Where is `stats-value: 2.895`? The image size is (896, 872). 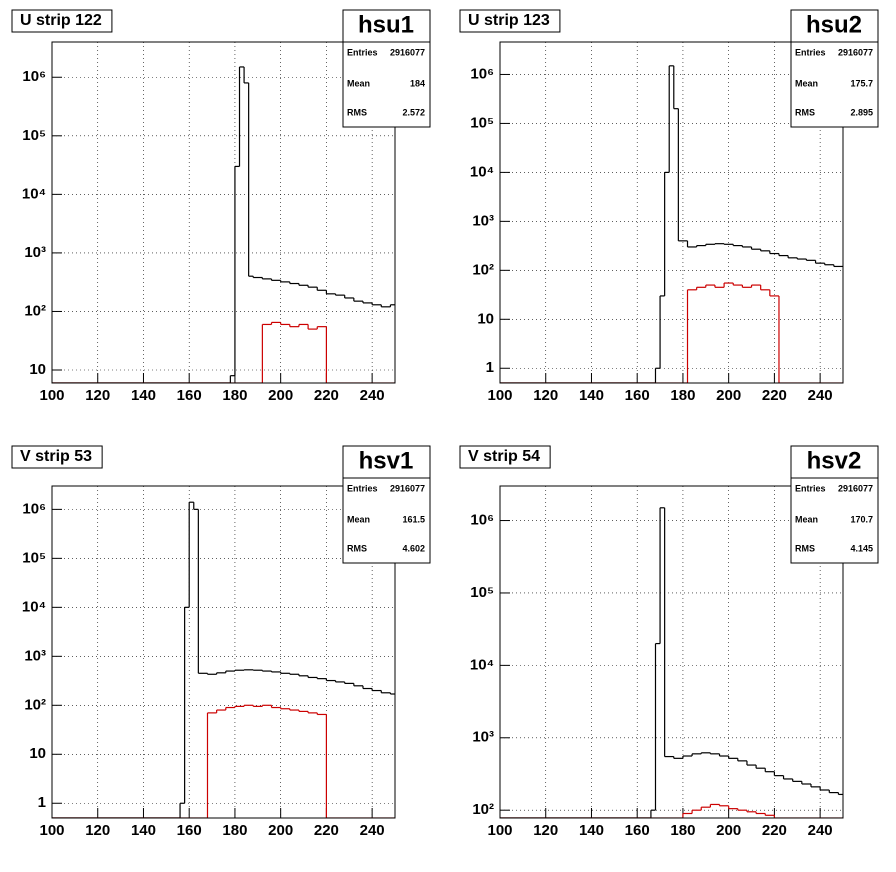
stats-value: 2.895 is located at coordinates (861, 112).